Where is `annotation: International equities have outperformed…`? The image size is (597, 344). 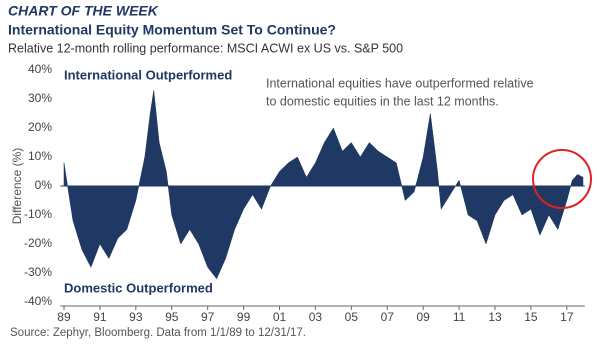
annotation: International equities have outperformed… is located at coordinates (400, 83).